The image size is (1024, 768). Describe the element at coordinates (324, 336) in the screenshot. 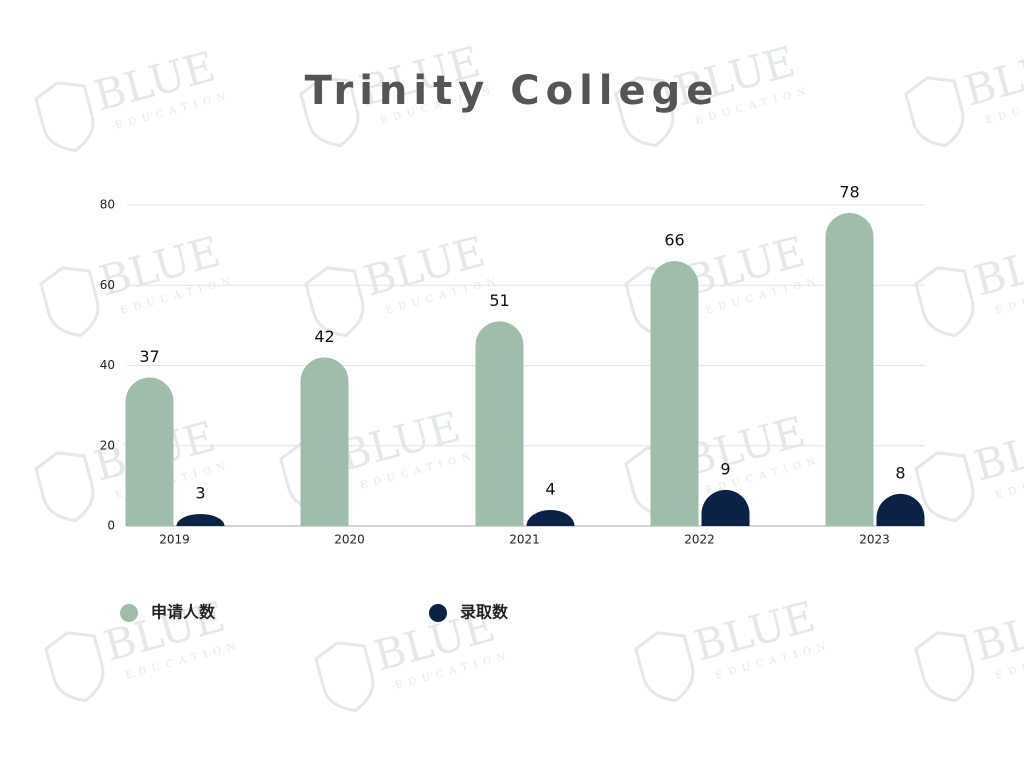

I see `value-label: 42` at that location.